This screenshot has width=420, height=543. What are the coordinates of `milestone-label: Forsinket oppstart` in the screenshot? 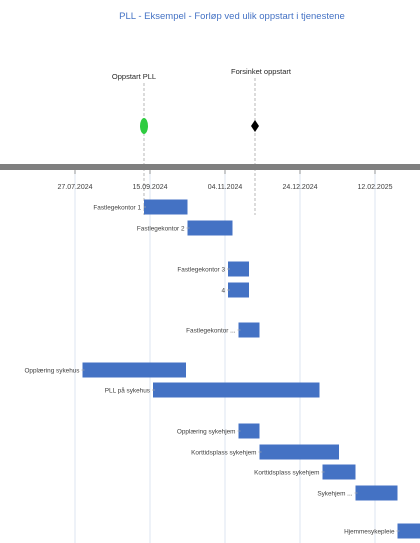 It's located at (261, 71).